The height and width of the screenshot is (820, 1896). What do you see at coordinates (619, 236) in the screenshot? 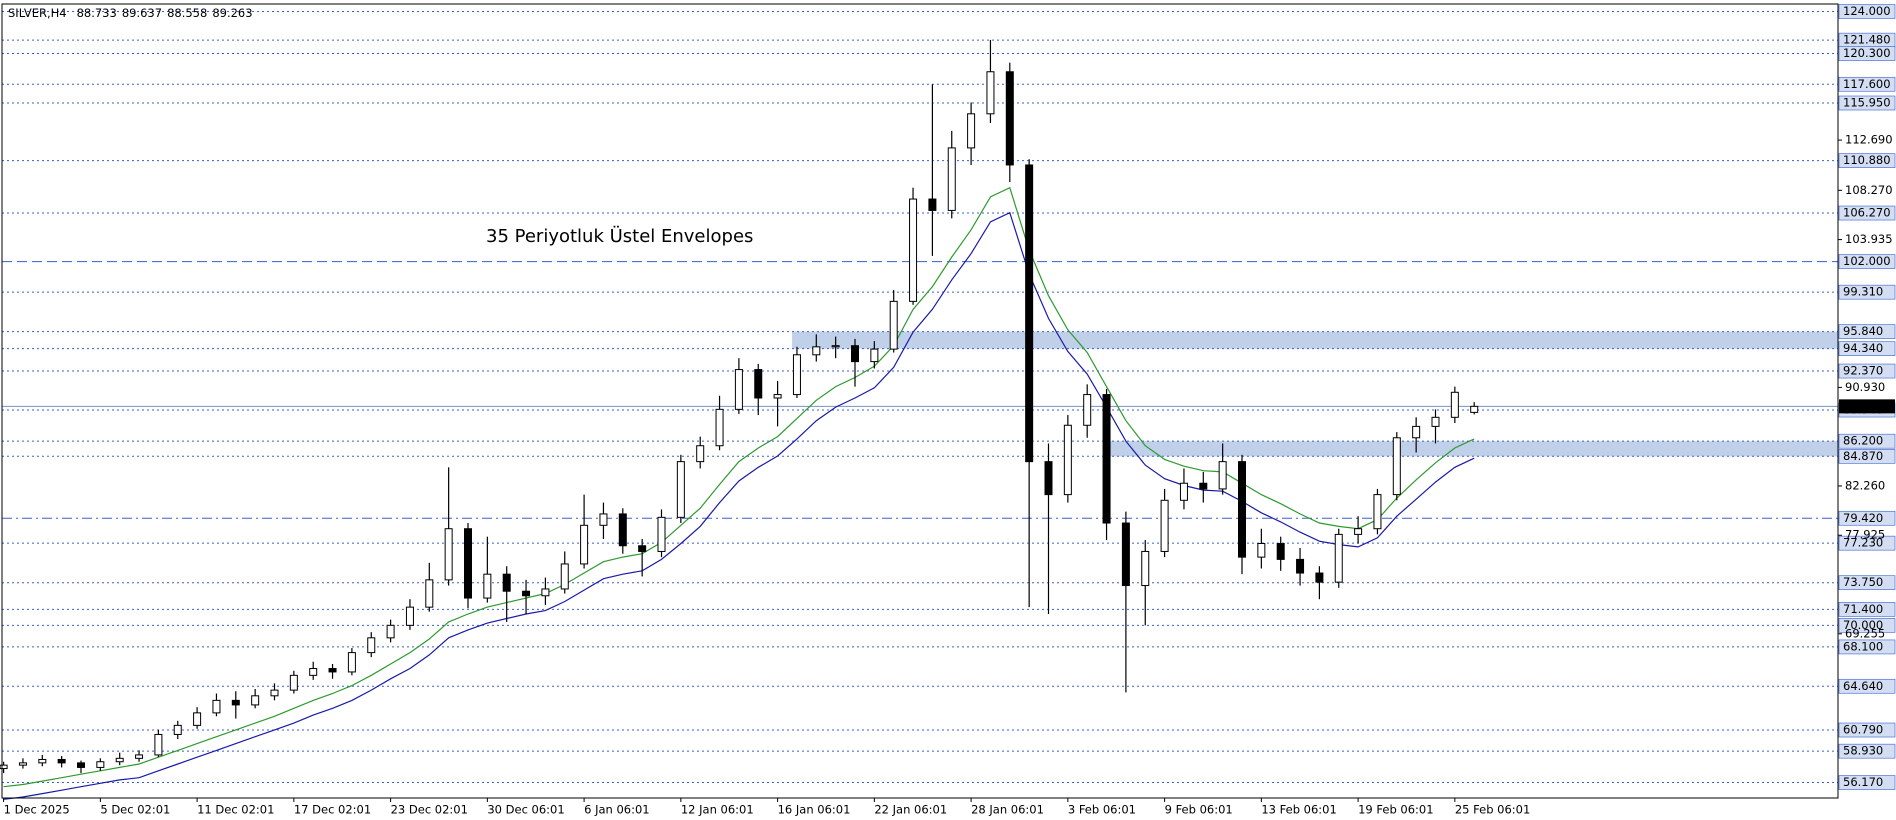
I see `annotation: 35 Periyotluk Üstel Envelopes` at bounding box center [619, 236].